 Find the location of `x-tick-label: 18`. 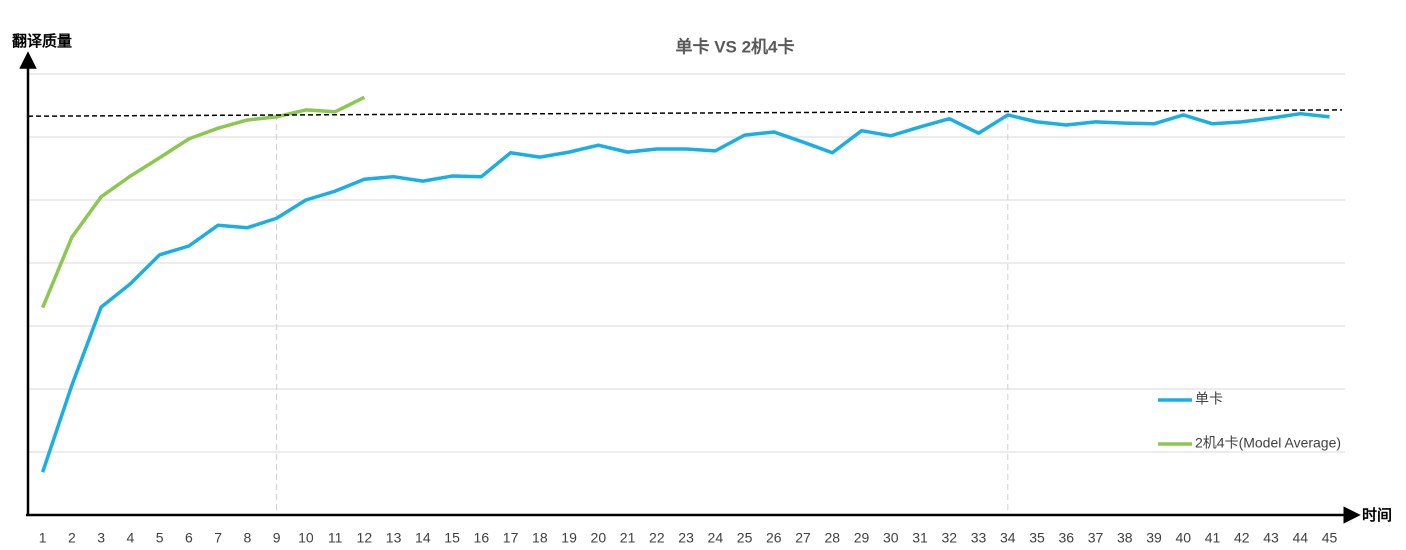

x-tick-label: 18 is located at coordinates (540, 538).